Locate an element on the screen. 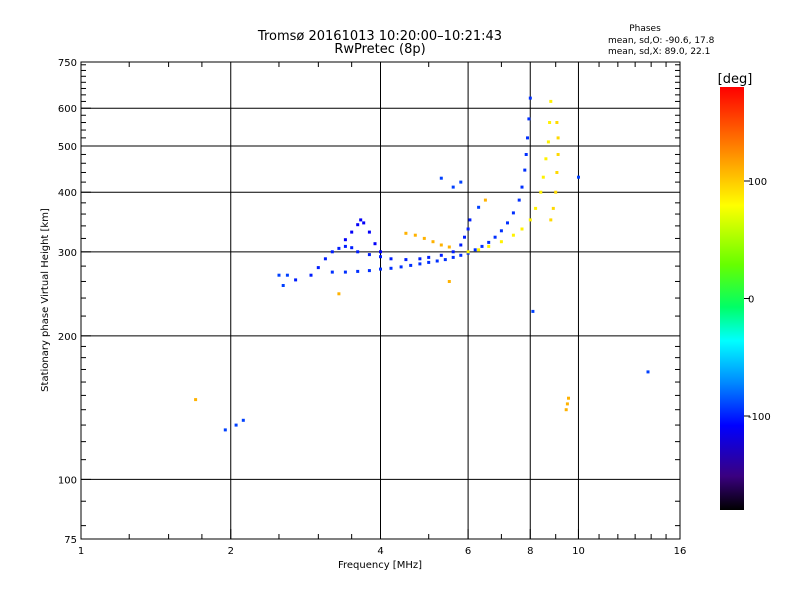 Image resolution: width=800 pixels, height=604 pixels. colorbar-tick-label: -100 is located at coordinates (759, 417).